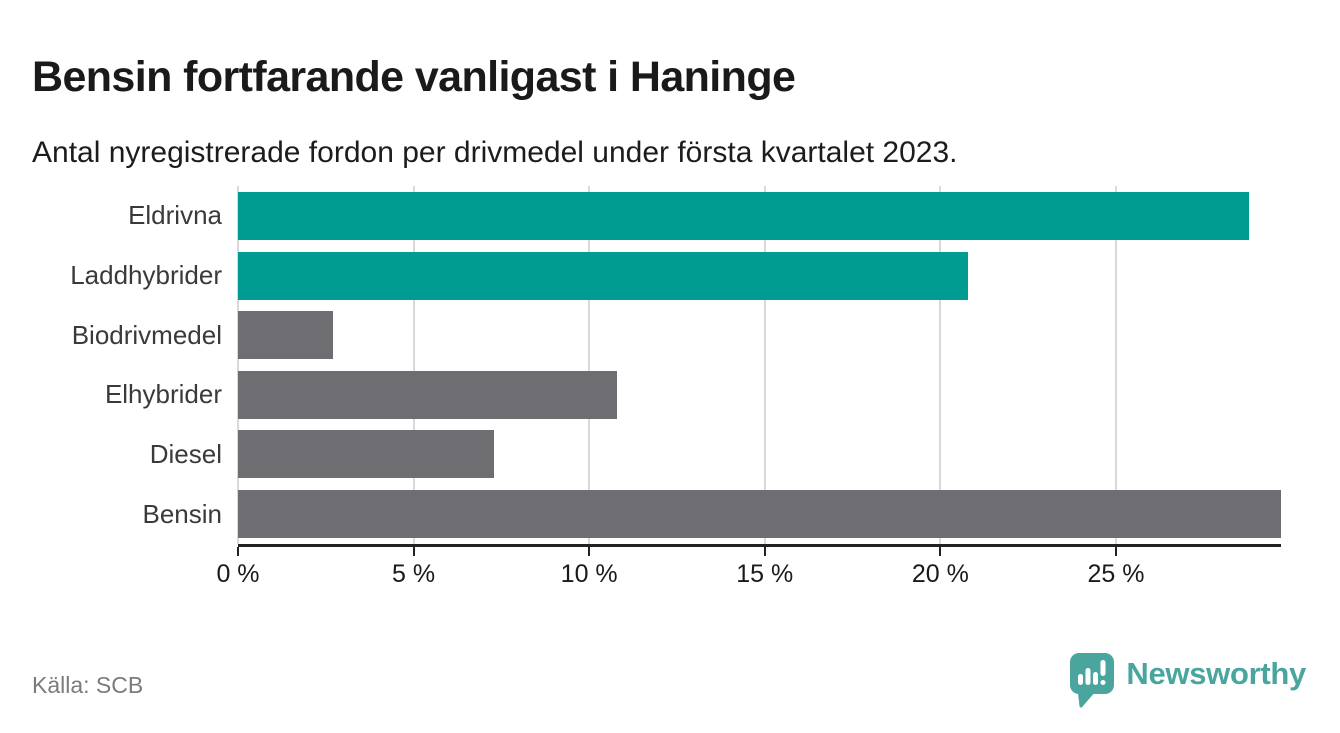 This screenshot has height=733, width=1340. I want to click on tick-label: 25 %, so click(1116, 574).